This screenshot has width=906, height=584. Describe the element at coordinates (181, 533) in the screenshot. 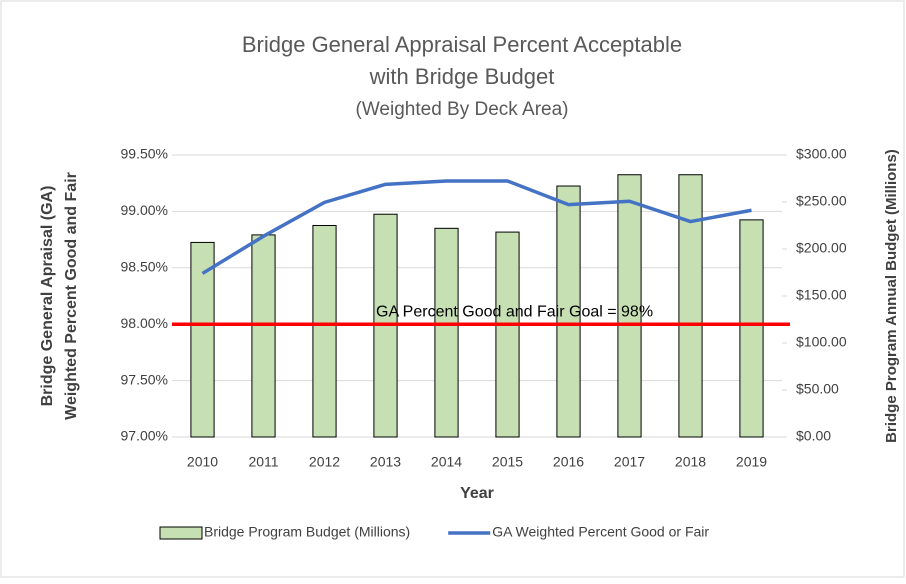

I see `legend-swatch` at that location.